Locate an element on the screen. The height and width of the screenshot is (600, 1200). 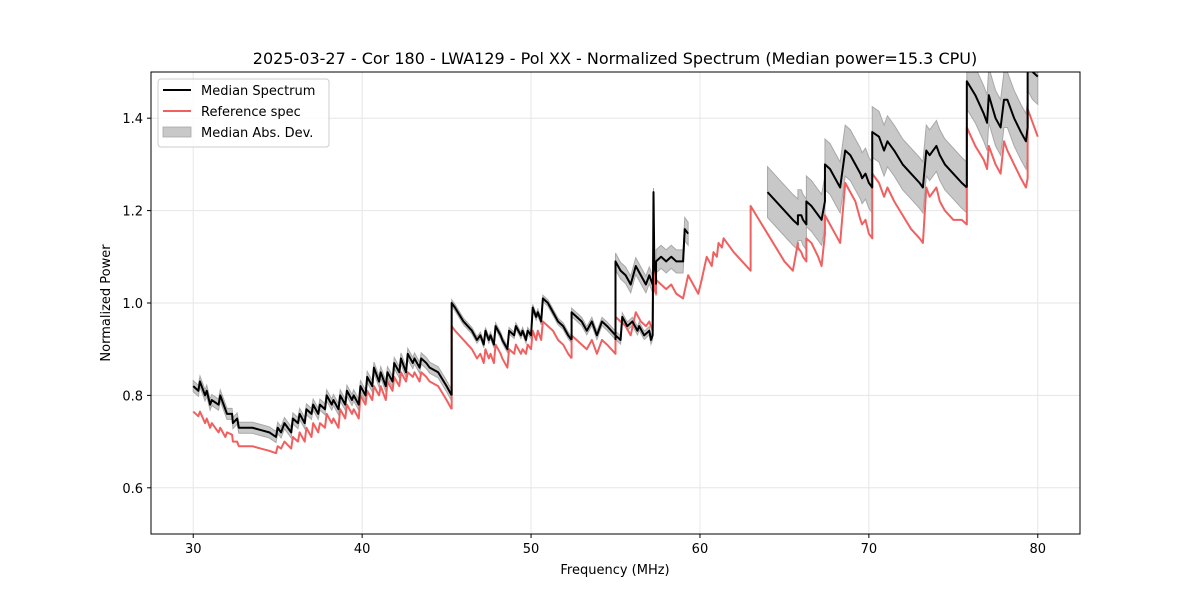
y-axis: 0.6 0.8 1.0 1.2 1.4 is located at coordinates (136, 304).